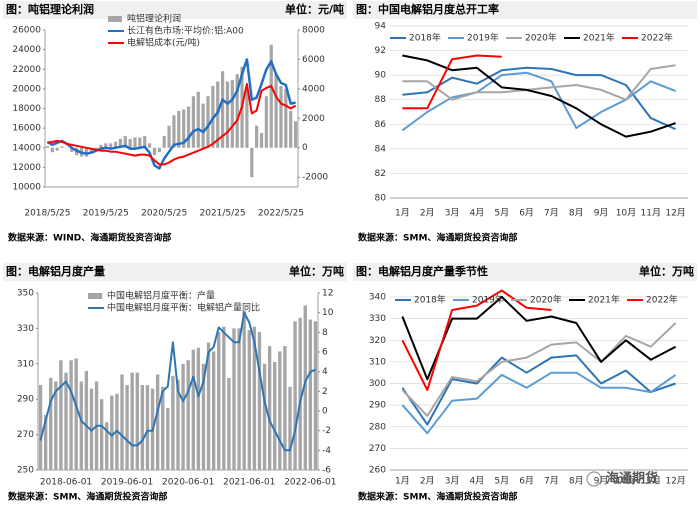 The image size is (700, 508). Describe the element at coordinates (425, 38) in the screenshot. I see `legend-label: 2018年` at that location.